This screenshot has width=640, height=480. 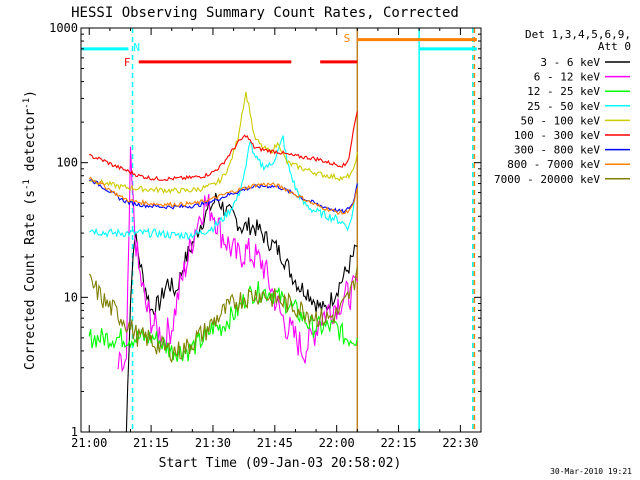 What do you see at coordinates (213, 443) in the screenshot?
I see `x-tick-label-2: 21:30` at bounding box center [213, 443].